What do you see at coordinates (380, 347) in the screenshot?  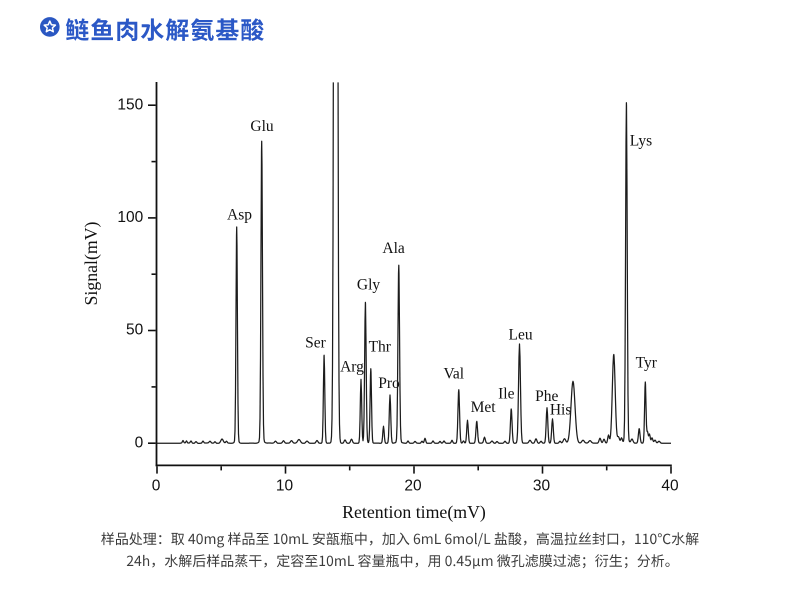 I see `svg-text: Thr` at bounding box center [380, 347].